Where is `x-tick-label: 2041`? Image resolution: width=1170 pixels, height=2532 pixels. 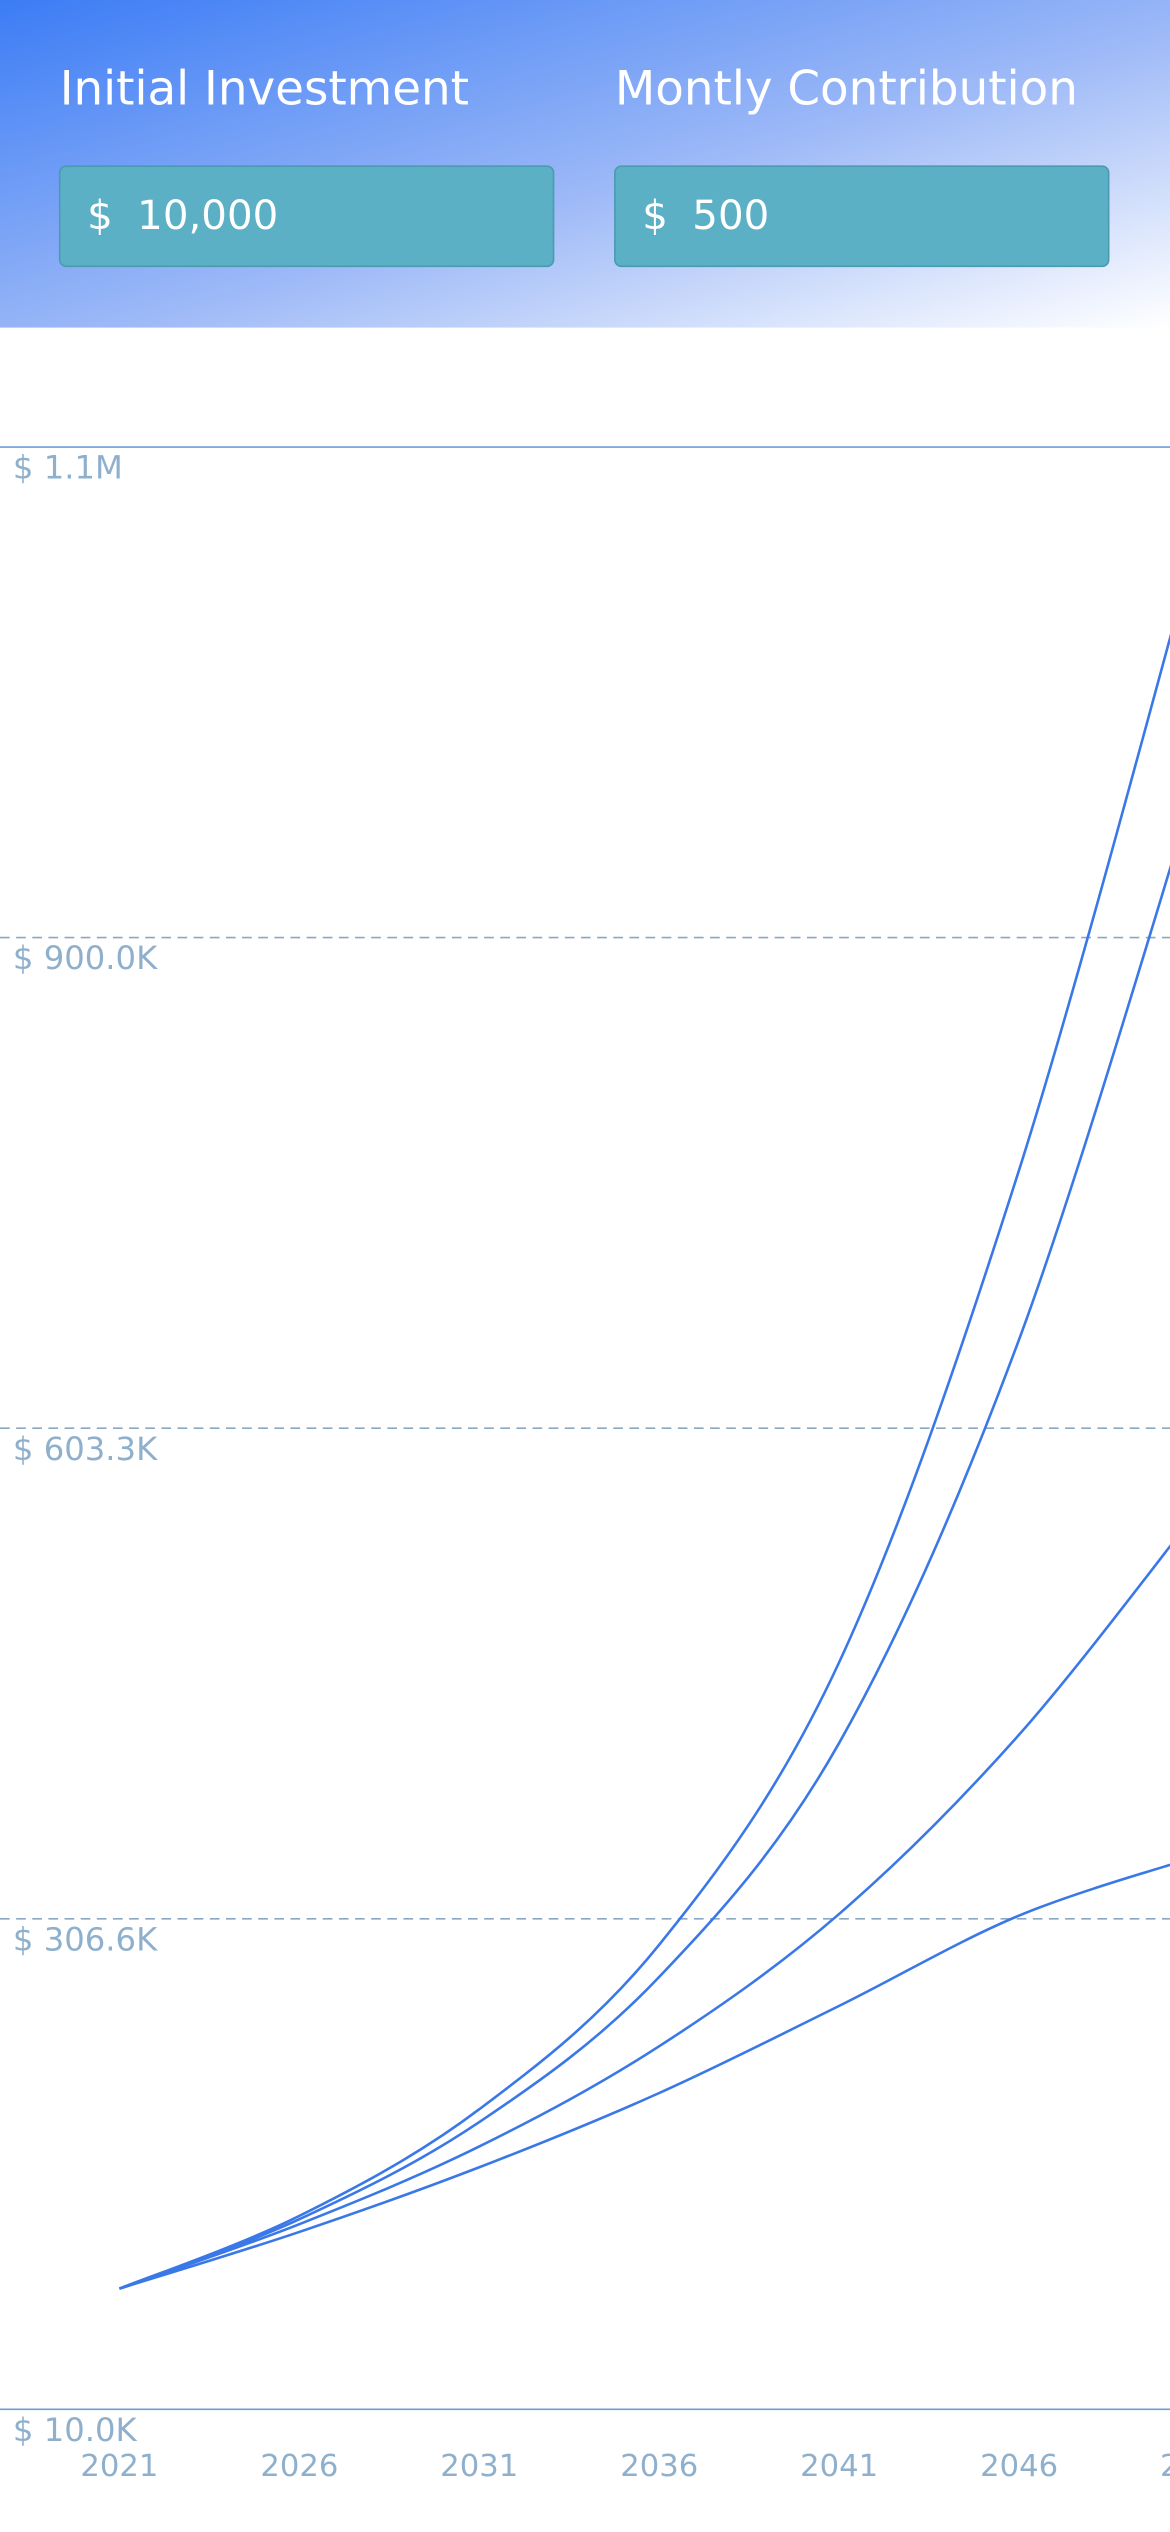
x-tick-label: 2041 is located at coordinates (839, 2466).